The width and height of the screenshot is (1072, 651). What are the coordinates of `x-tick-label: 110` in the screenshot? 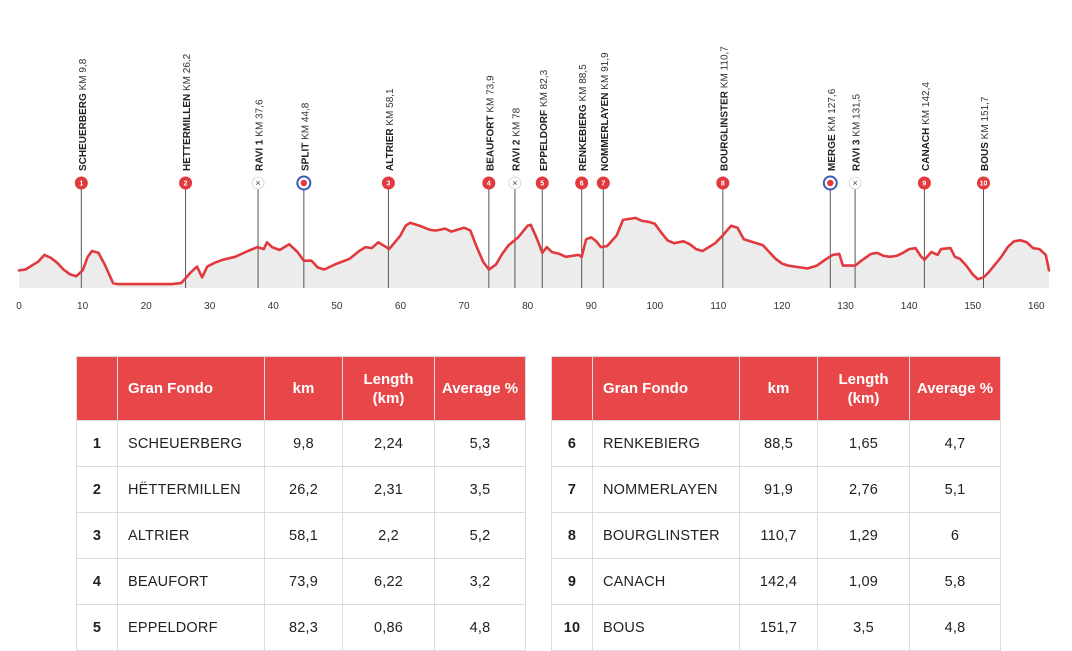 It's located at (718, 306).